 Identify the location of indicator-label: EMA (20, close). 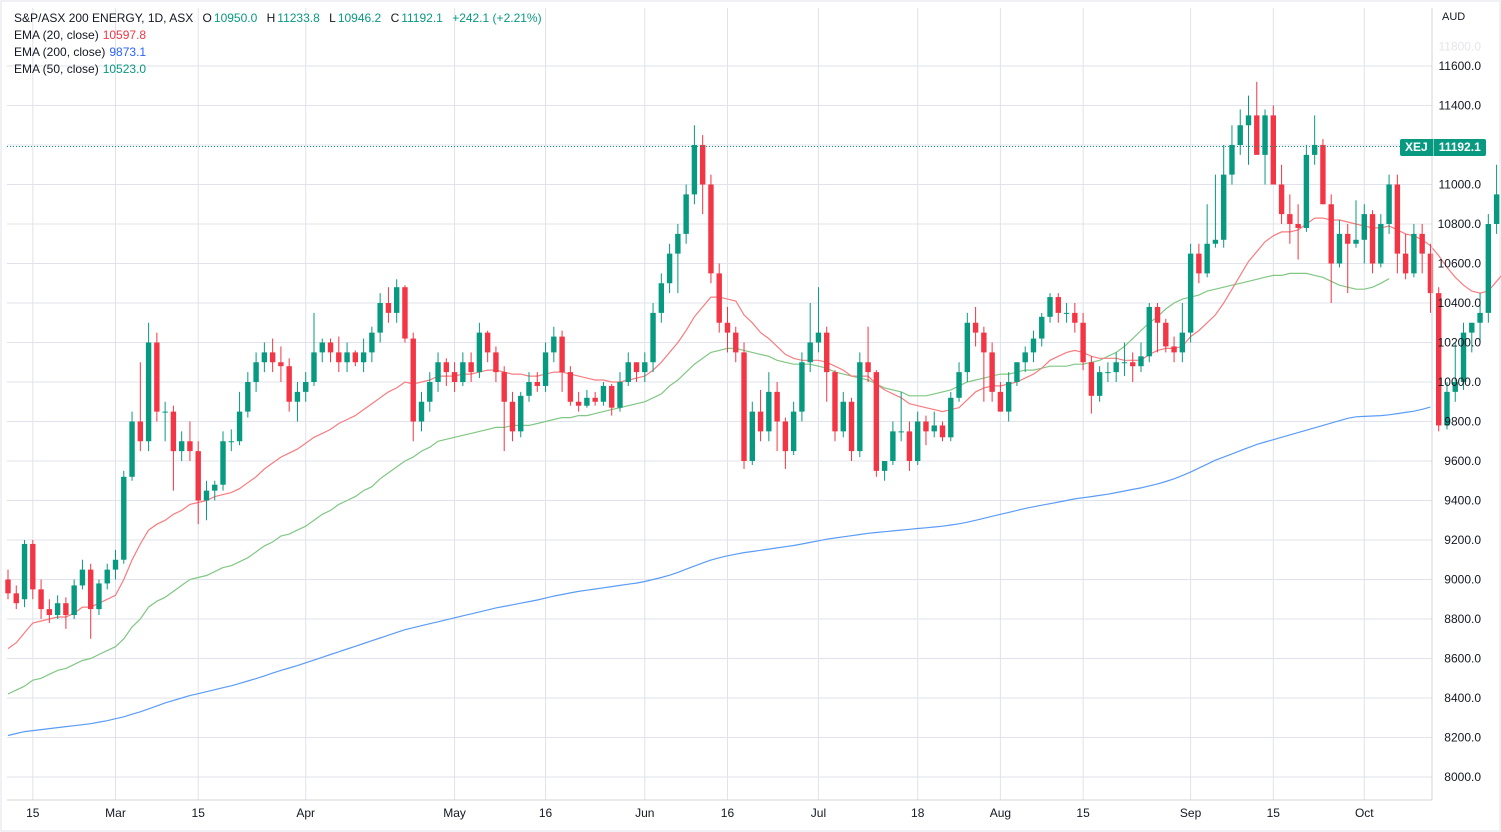
(56, 35).